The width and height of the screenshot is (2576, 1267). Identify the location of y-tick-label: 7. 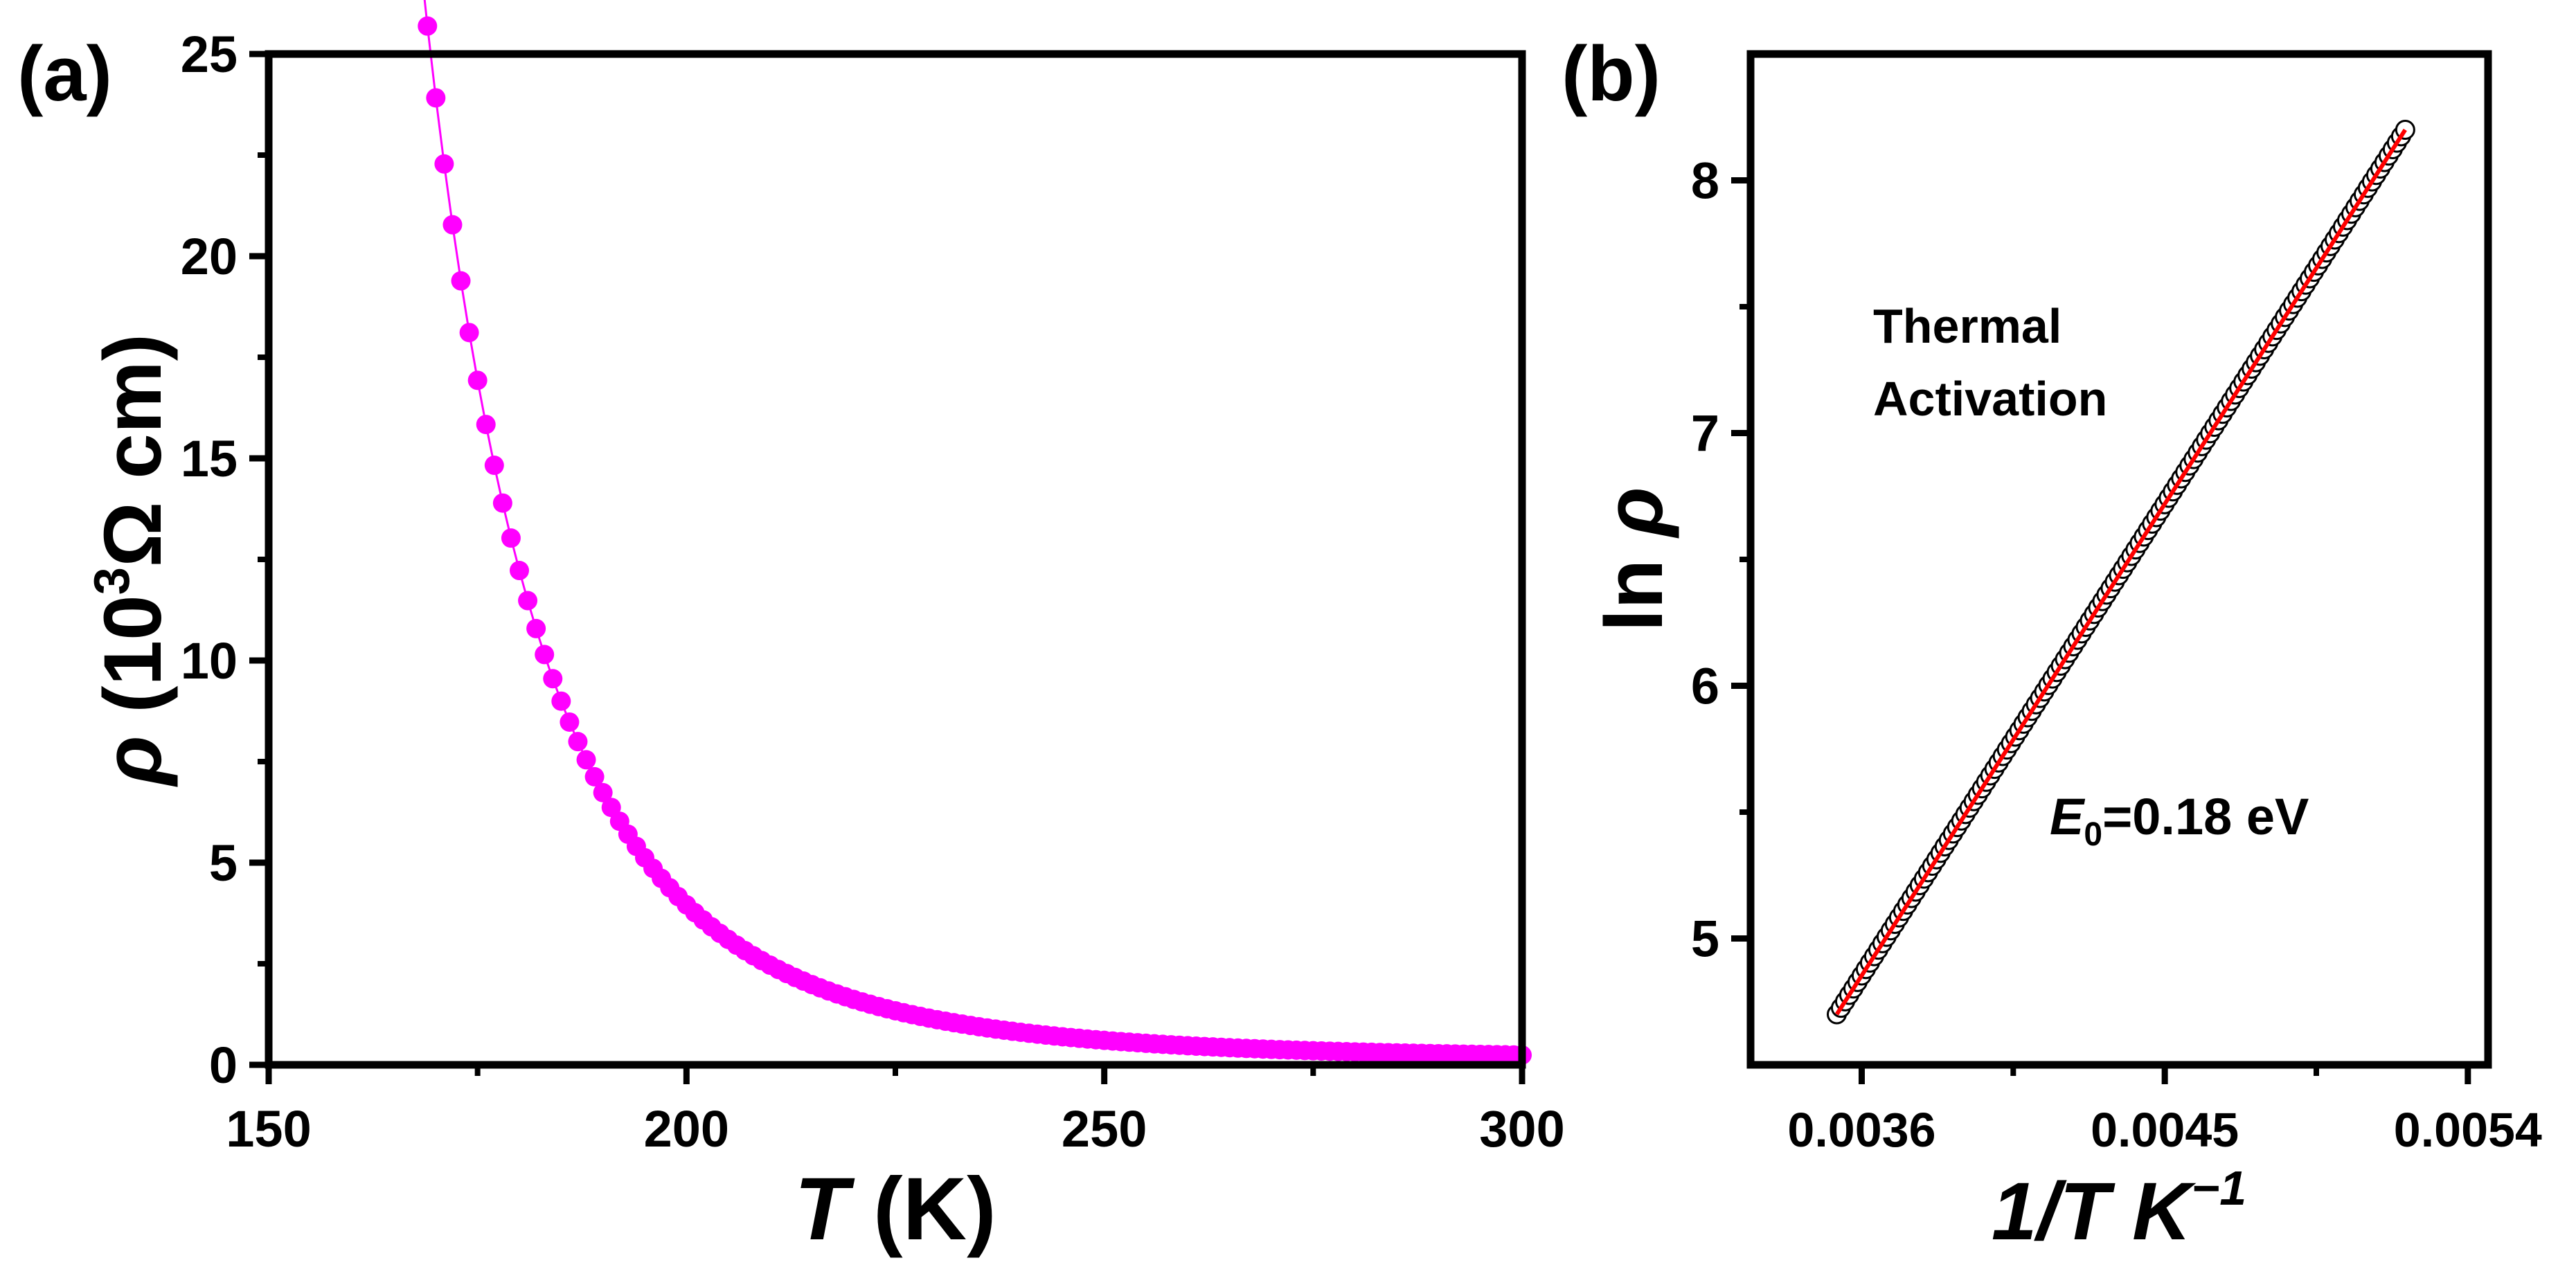
(1705, 434).